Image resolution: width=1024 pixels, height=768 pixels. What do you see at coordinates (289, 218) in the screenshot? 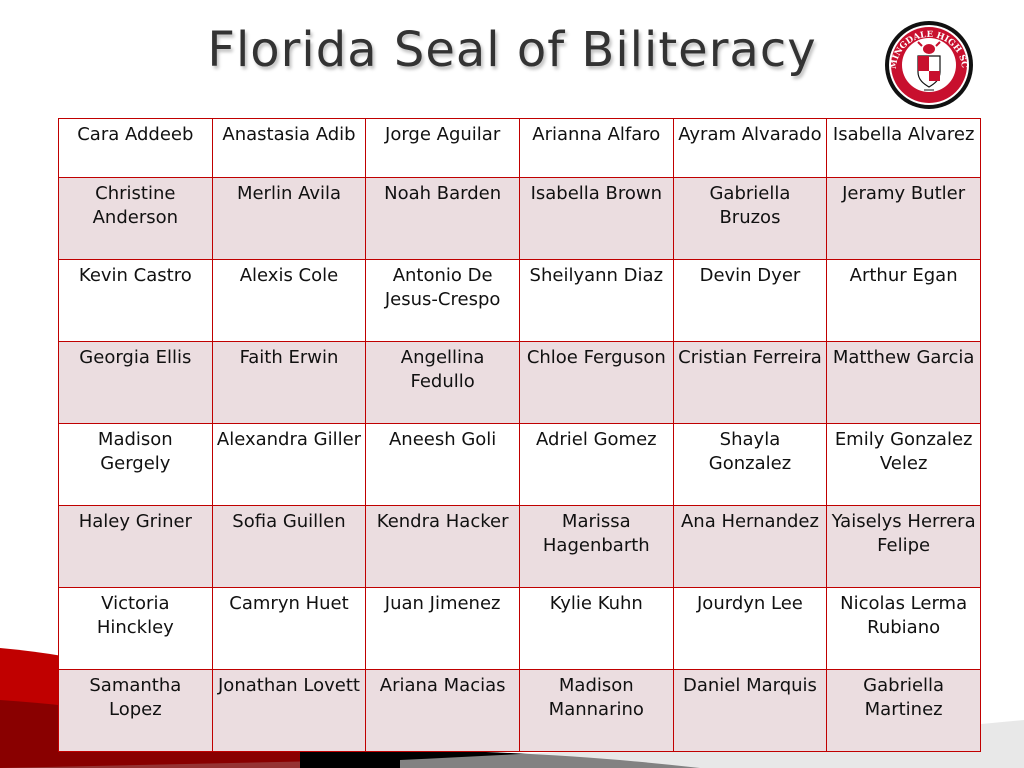
I see `student-name-cell: Merlin Avila` at bounding box center [289, 218].